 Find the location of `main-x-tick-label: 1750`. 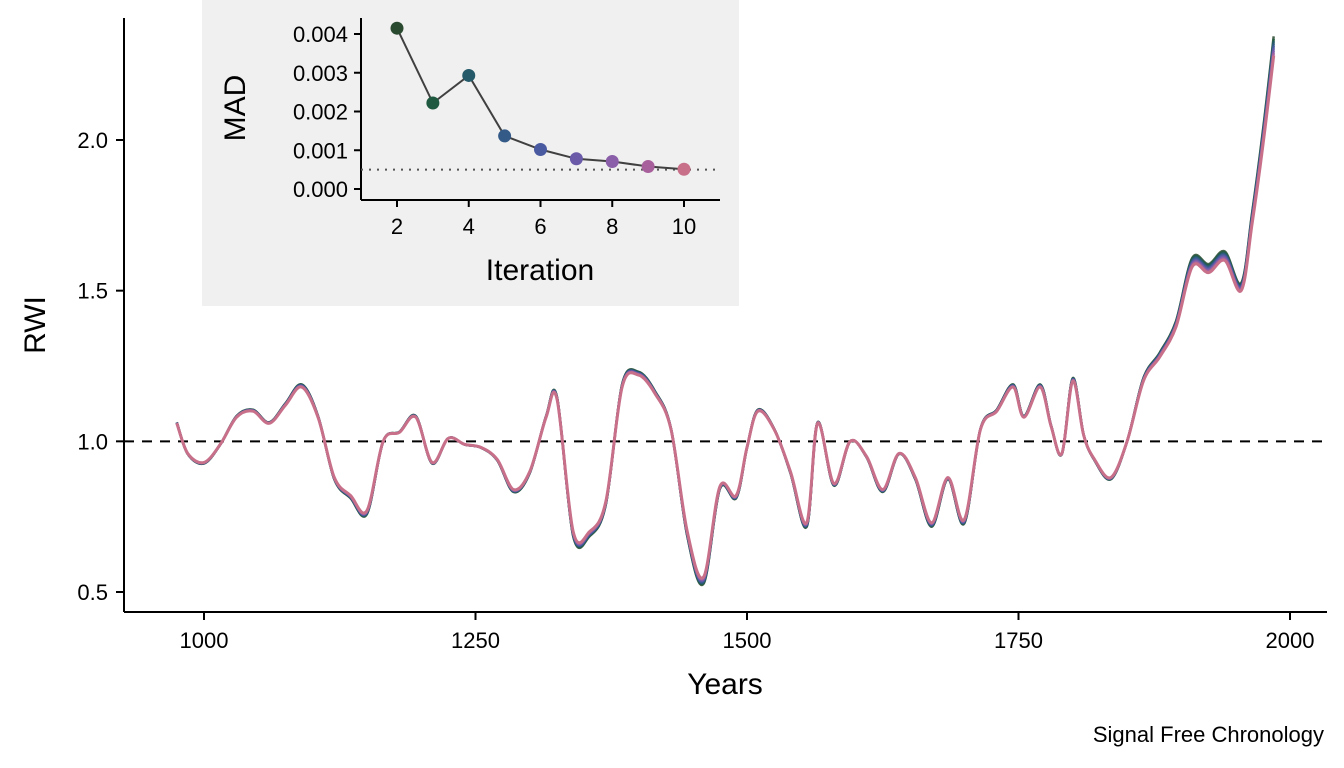

main-x-tick-label: 1750 is located at coordinates (1018, 640).